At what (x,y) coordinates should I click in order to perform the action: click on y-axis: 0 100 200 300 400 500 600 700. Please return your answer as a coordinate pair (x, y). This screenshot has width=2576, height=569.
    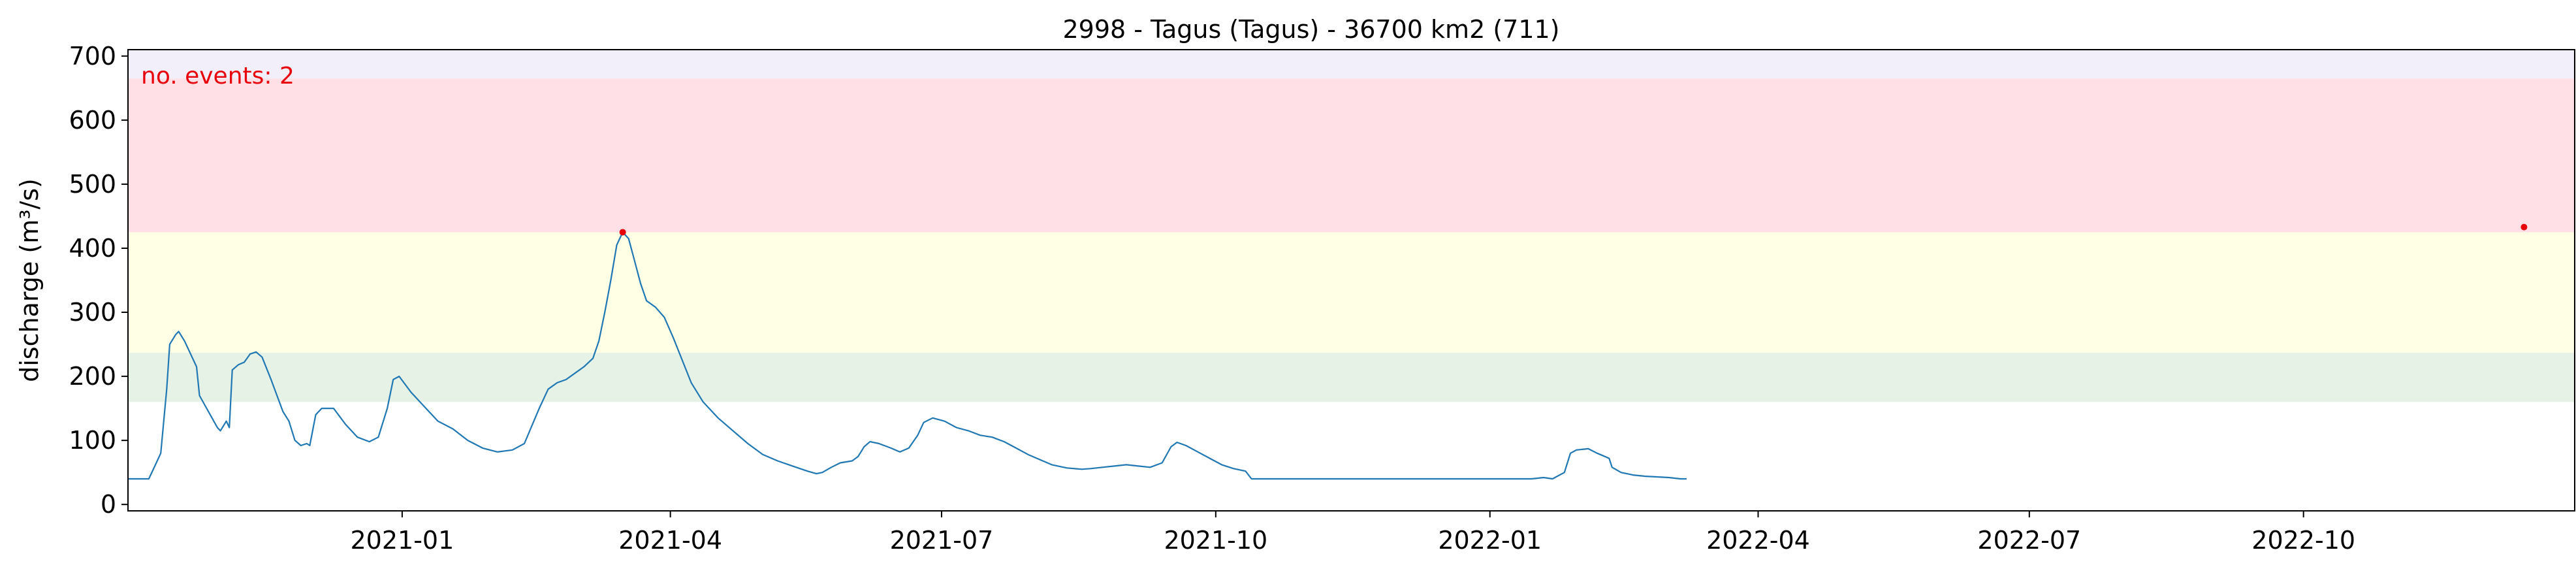
    Looking at the image, I should click on (98, 280).